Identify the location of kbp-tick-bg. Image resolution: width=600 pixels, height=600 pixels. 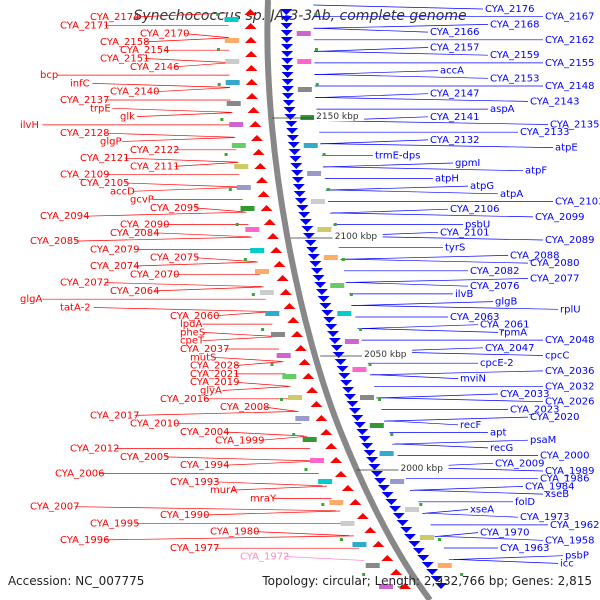
(387, 353).